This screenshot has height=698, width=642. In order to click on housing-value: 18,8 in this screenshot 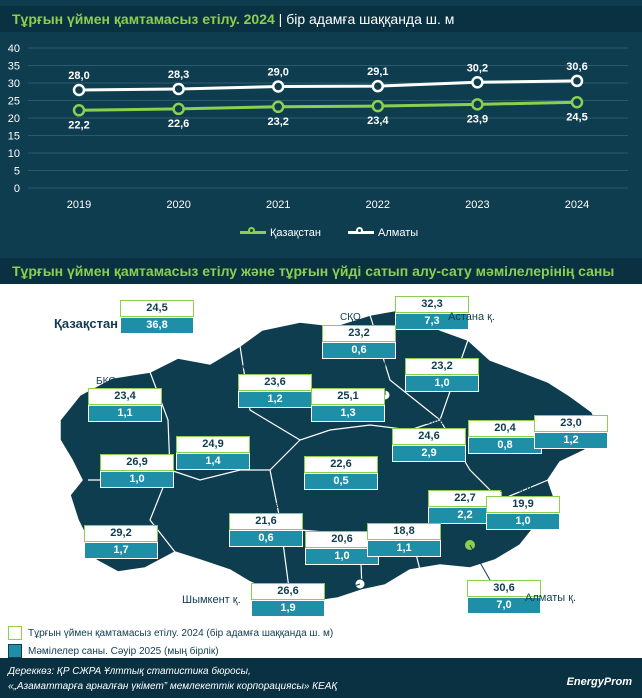, I will do `click(404, 531)`.